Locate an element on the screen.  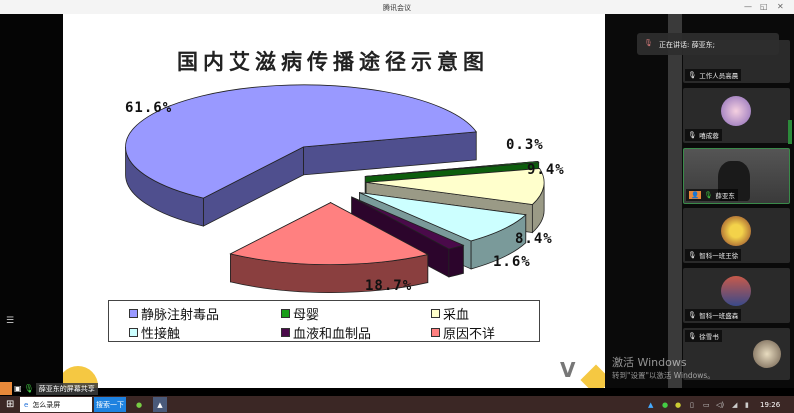
legend-label: 原因不详 is located at coordinates (469, 334).